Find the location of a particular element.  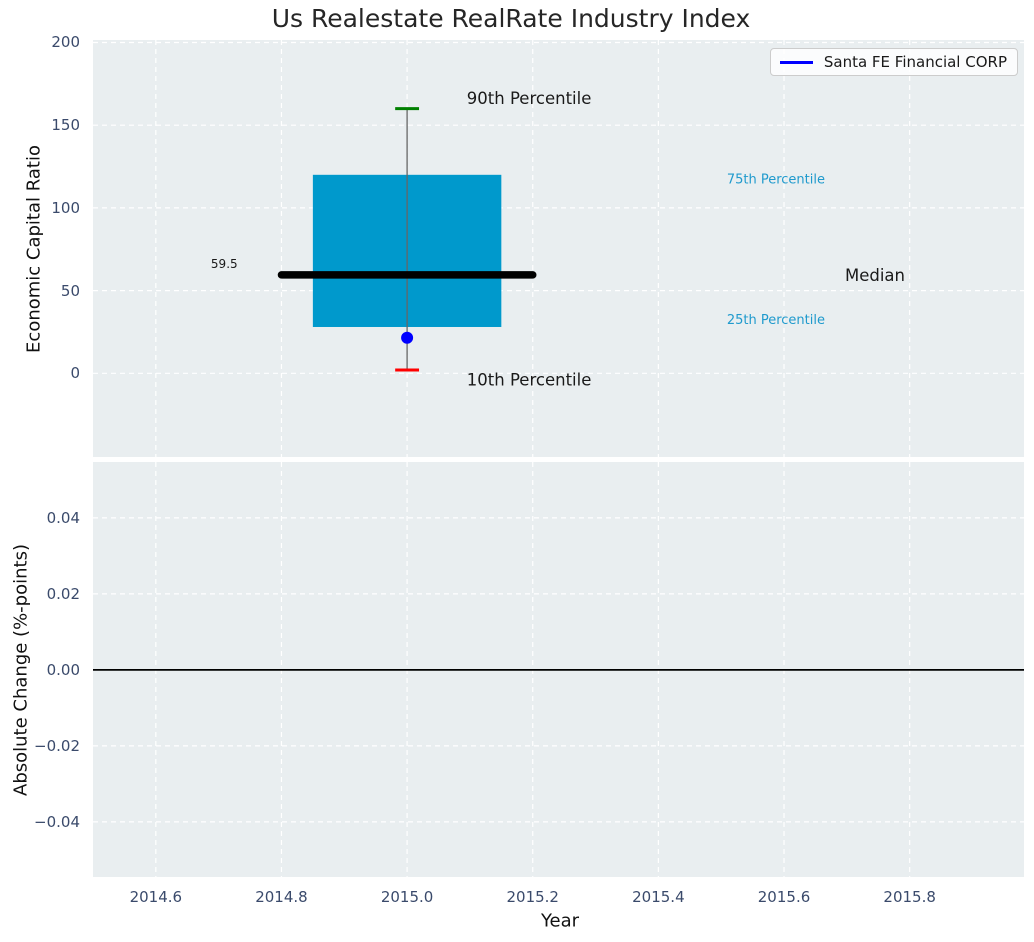

y-axis-label-top: Economic Capital Ratio is located at coordinates (34, 248).